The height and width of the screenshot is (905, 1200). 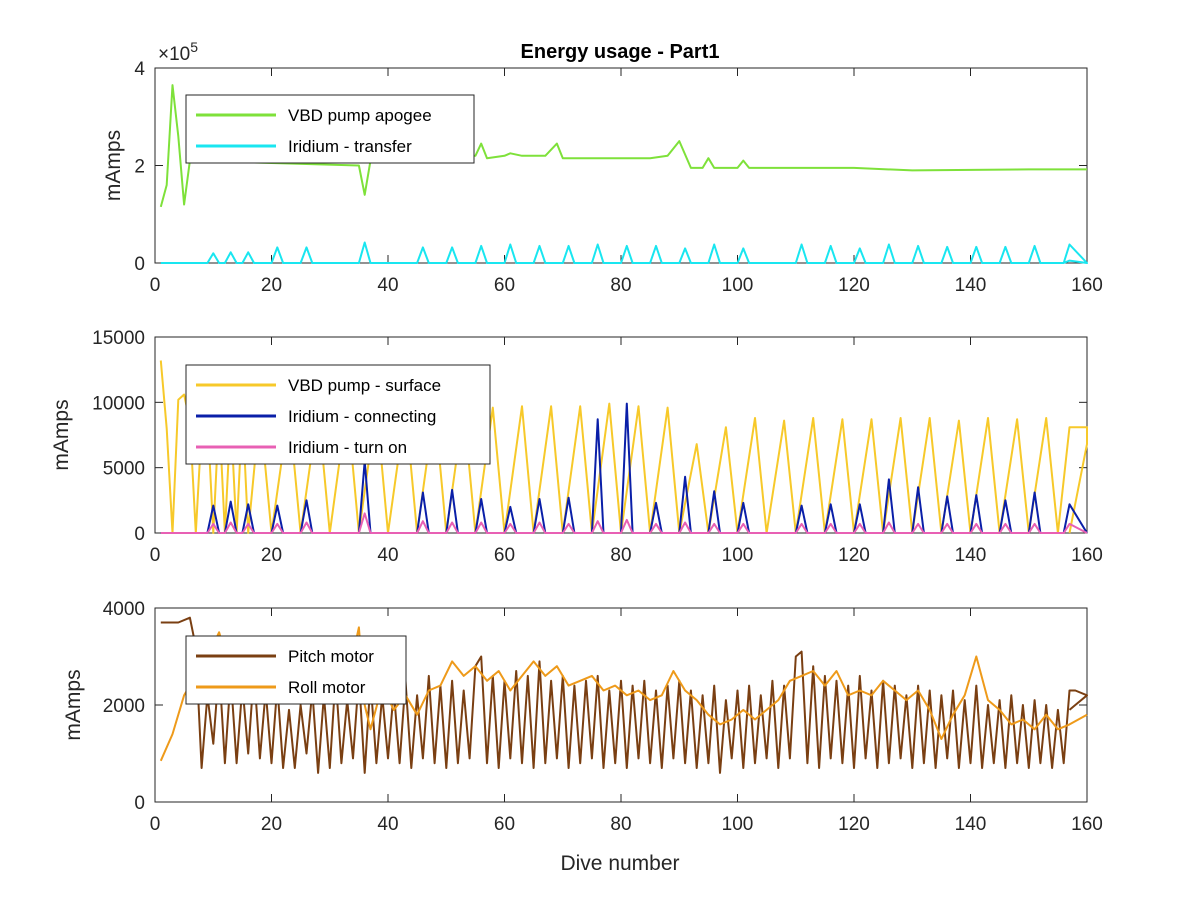 What do you see at coordinates (619, 863) in the screenshot?
I see `x-axis-label: Dive number` at bounding box center [619, 863].